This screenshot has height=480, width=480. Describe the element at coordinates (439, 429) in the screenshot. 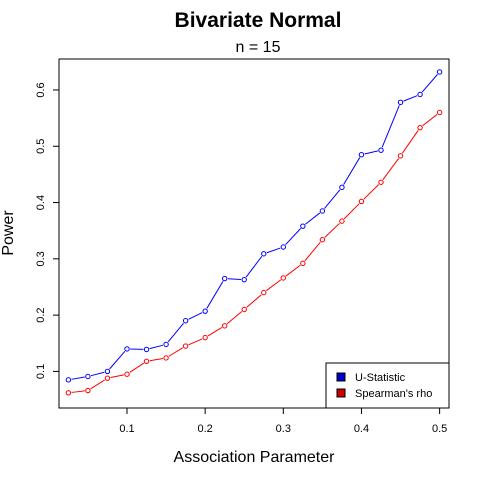

I see `x-tick-label: 0.5` at that location.